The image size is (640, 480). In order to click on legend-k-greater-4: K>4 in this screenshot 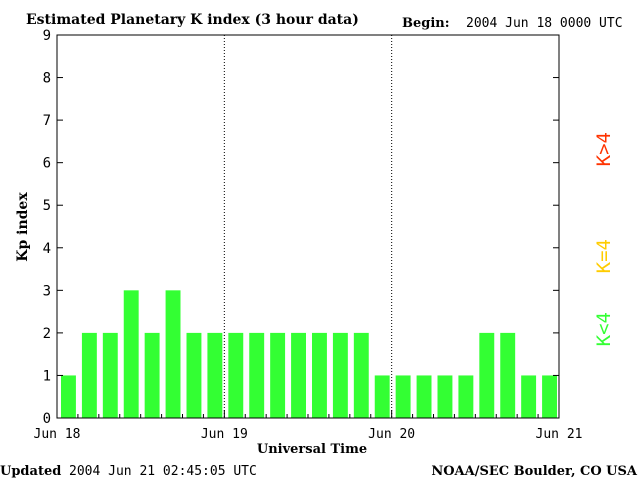, I will do `click(604, 149)`.